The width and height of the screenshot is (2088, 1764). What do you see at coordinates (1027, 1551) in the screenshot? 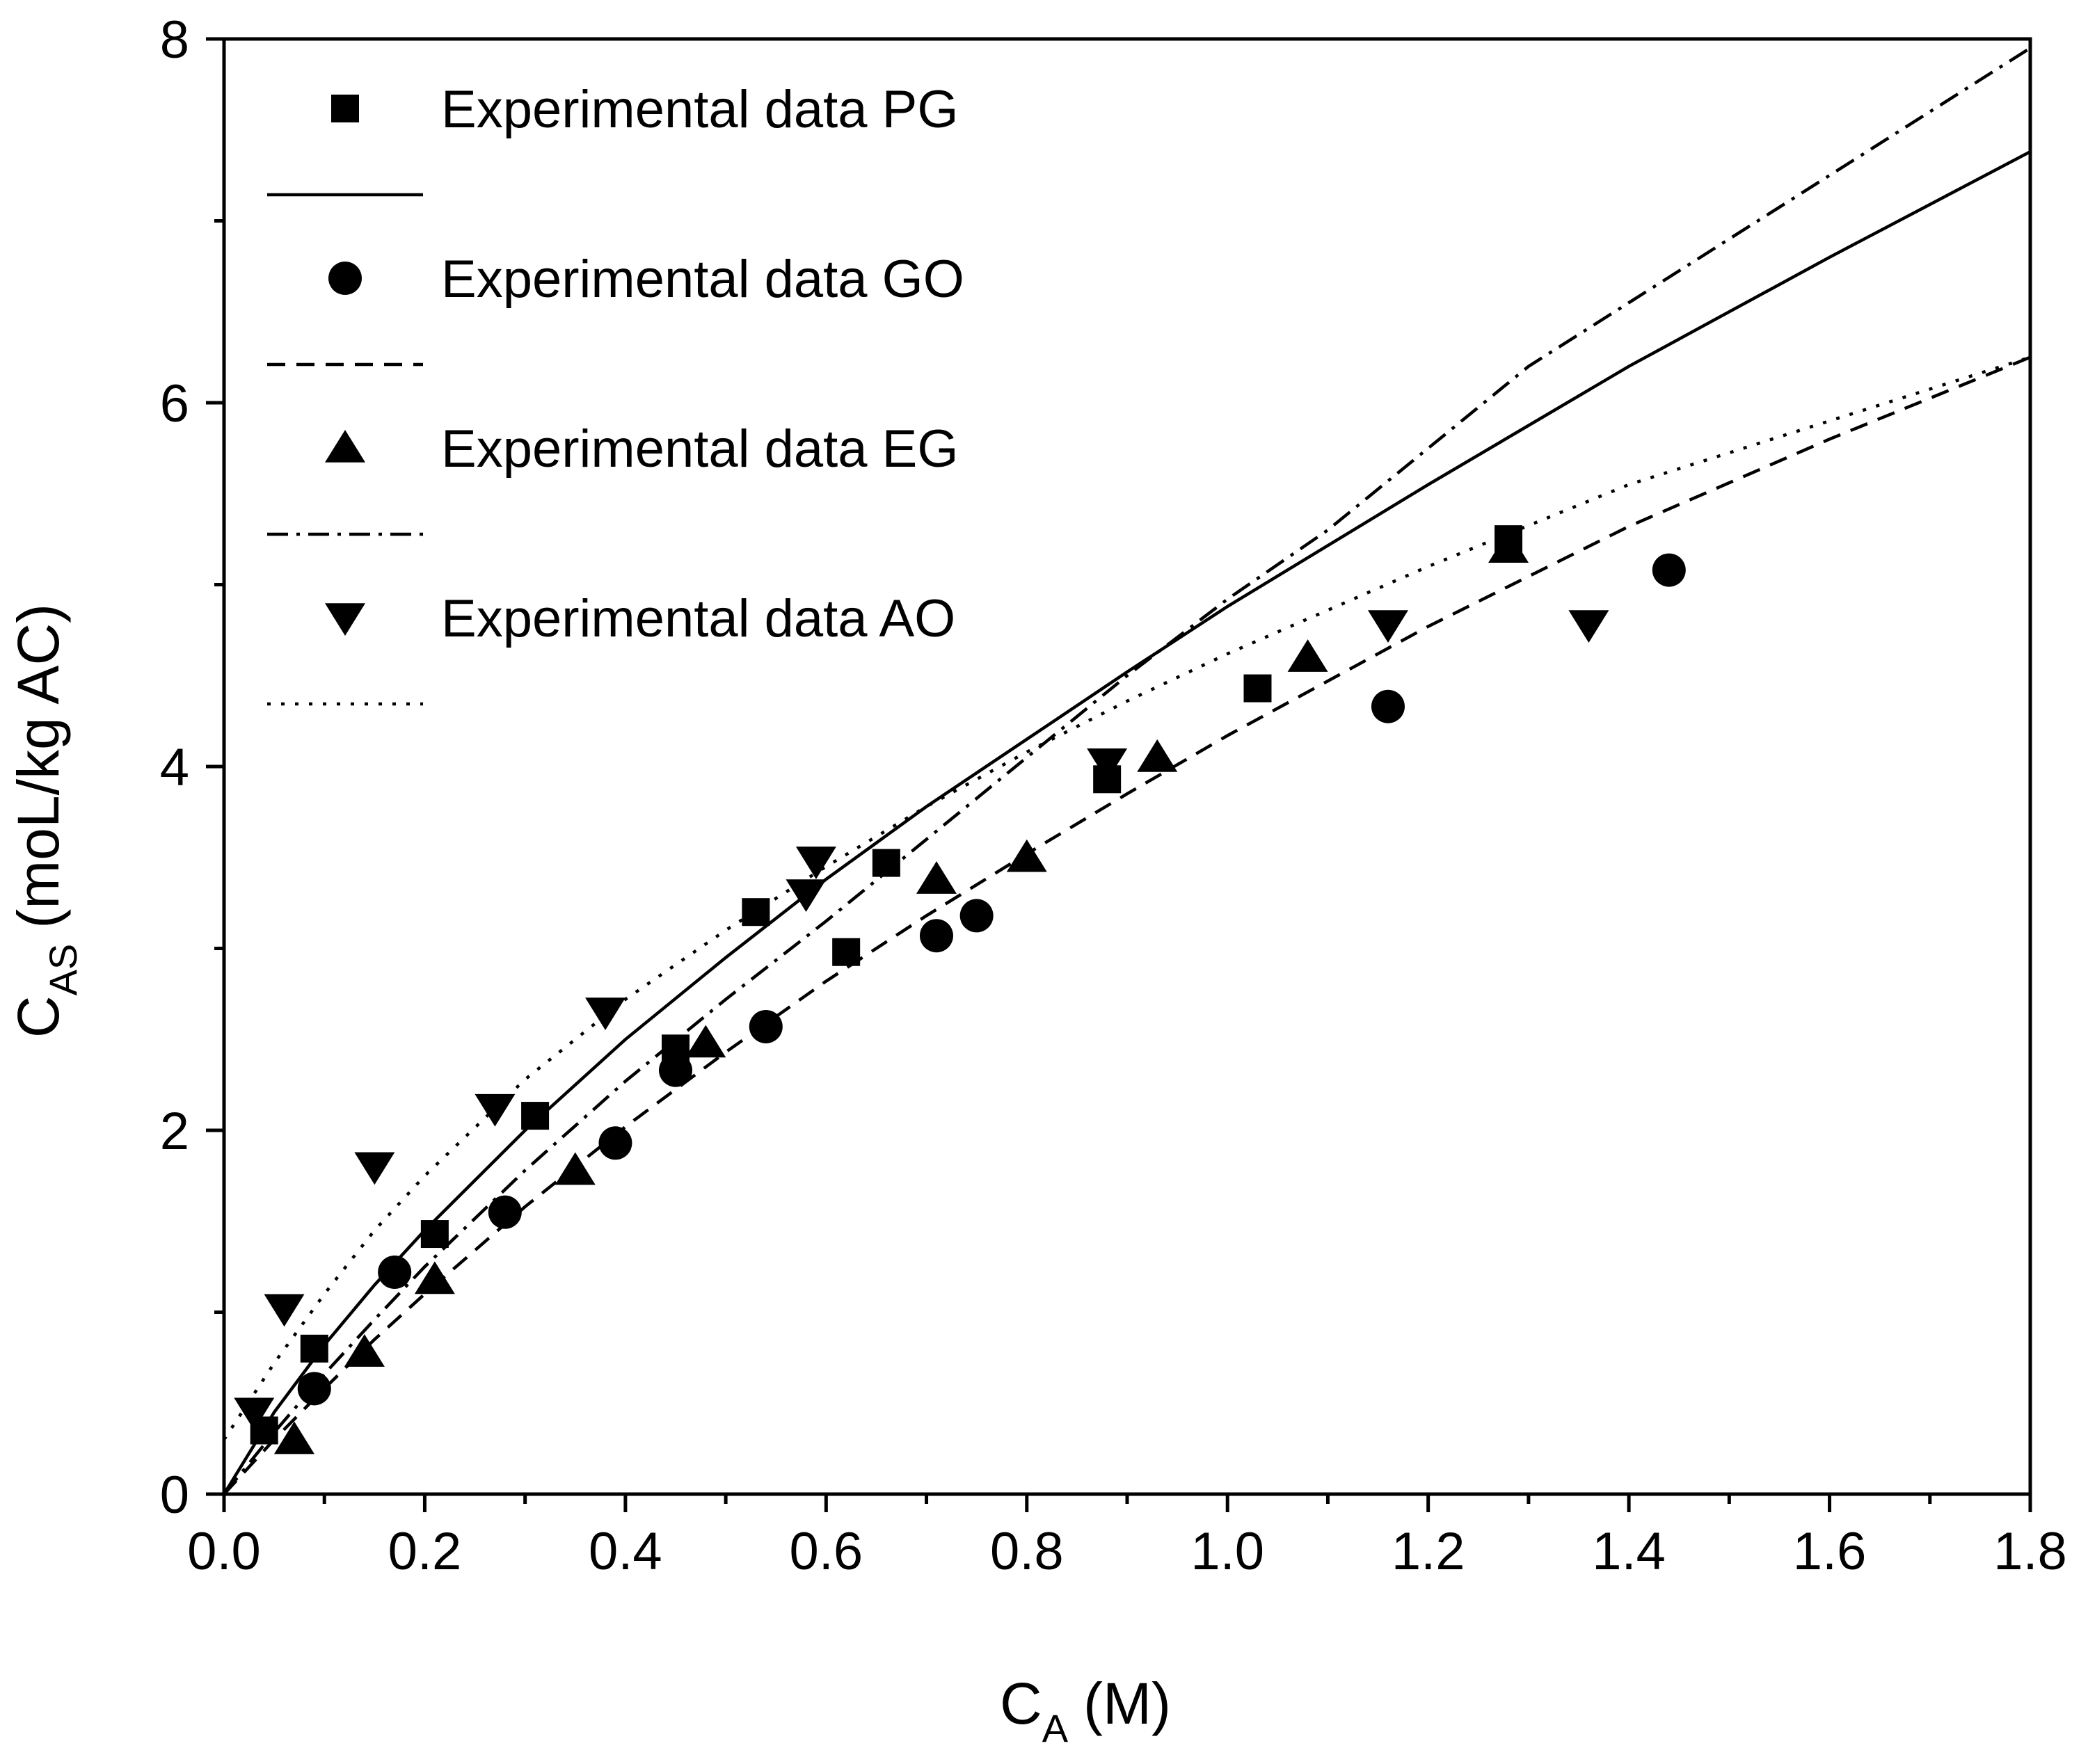
I see `x-tick-label: 0.8` at bounding box center [1027, 1551].